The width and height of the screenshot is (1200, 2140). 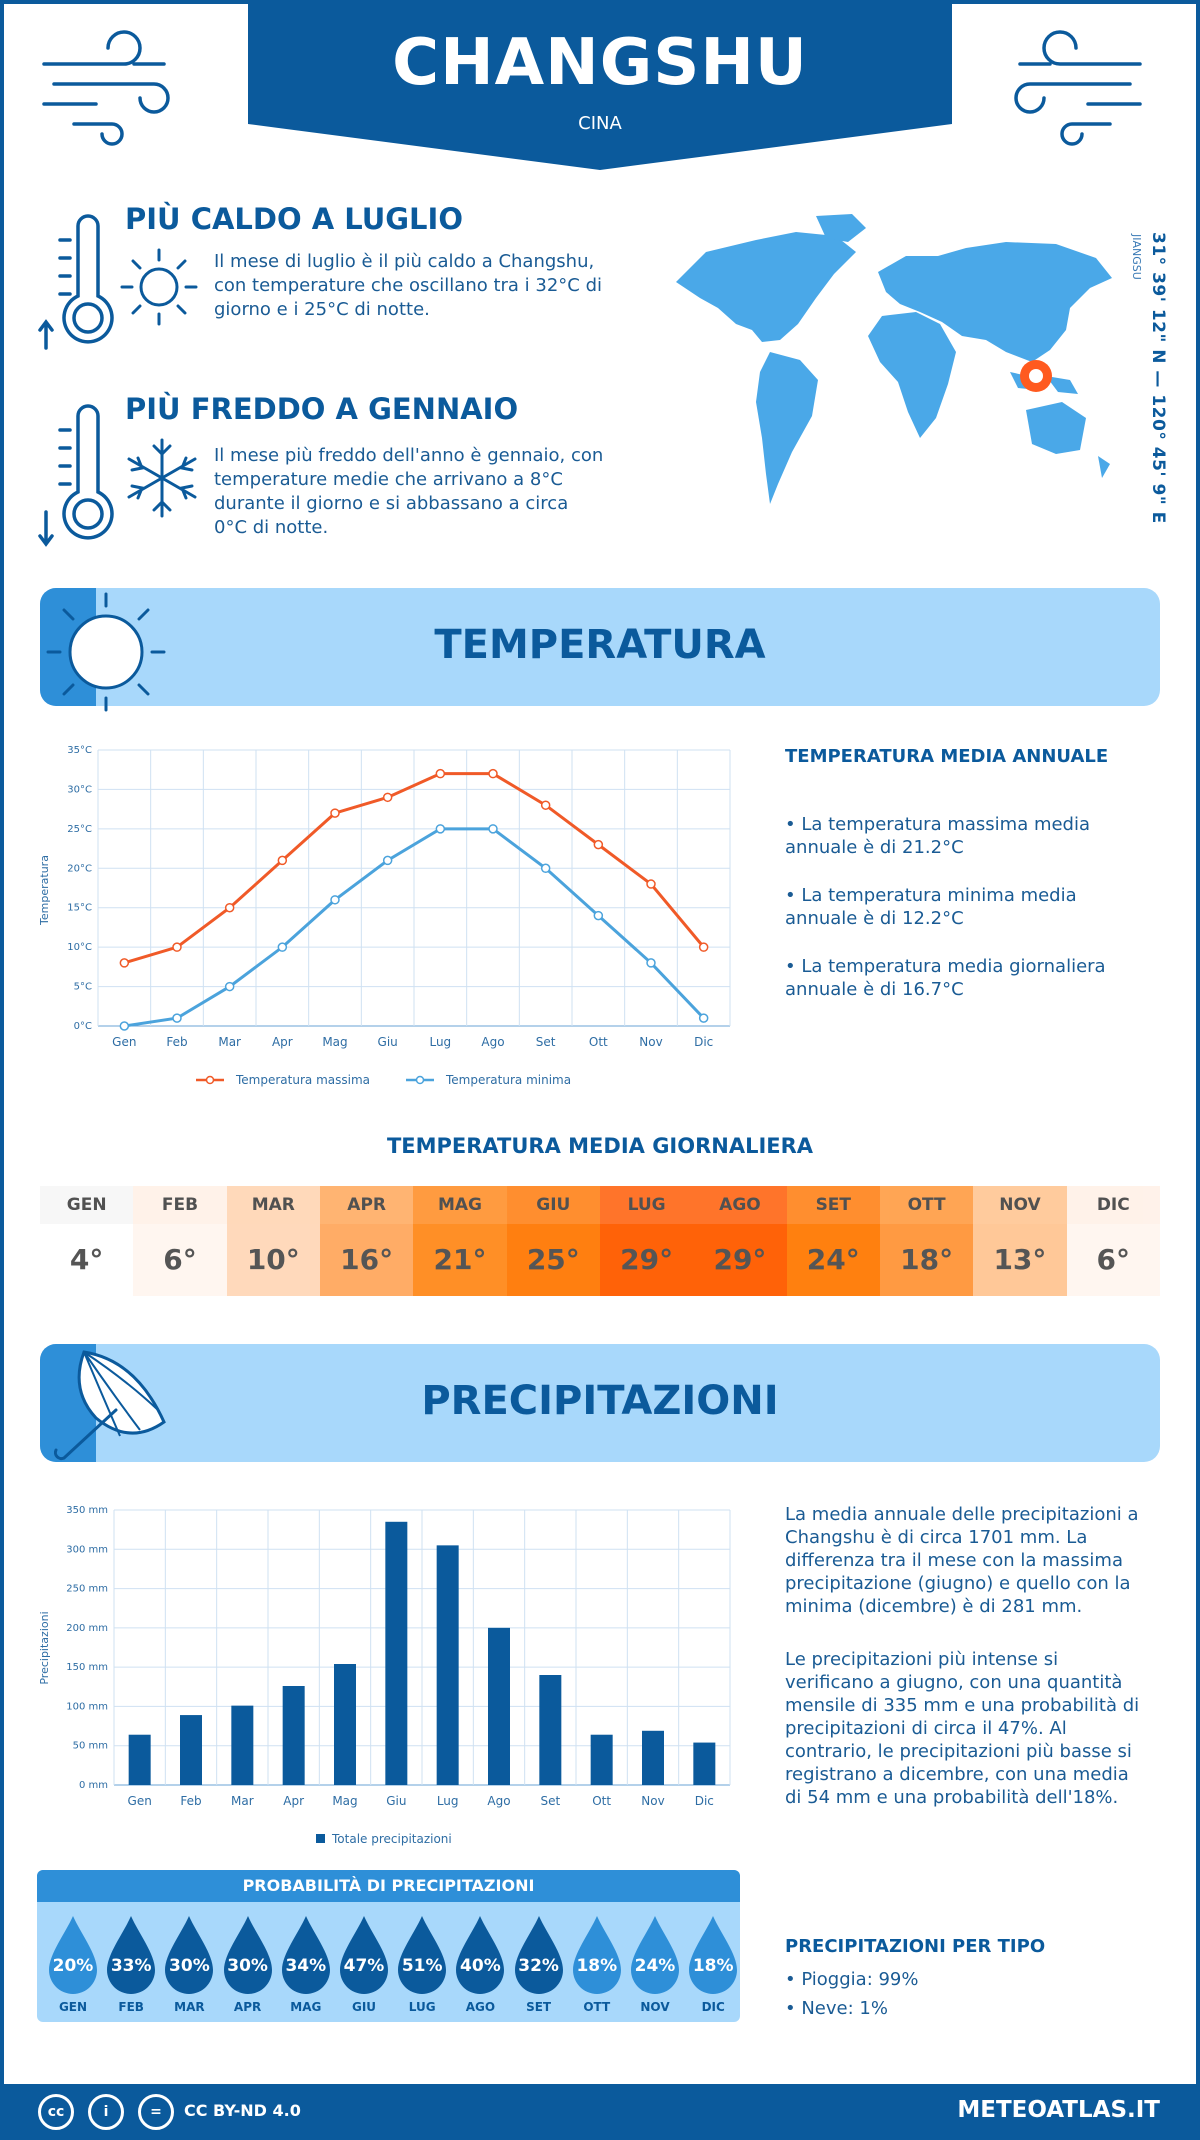 I want to click on rain-share: • Pioggia: 99%, so click(x=852, y=1979).